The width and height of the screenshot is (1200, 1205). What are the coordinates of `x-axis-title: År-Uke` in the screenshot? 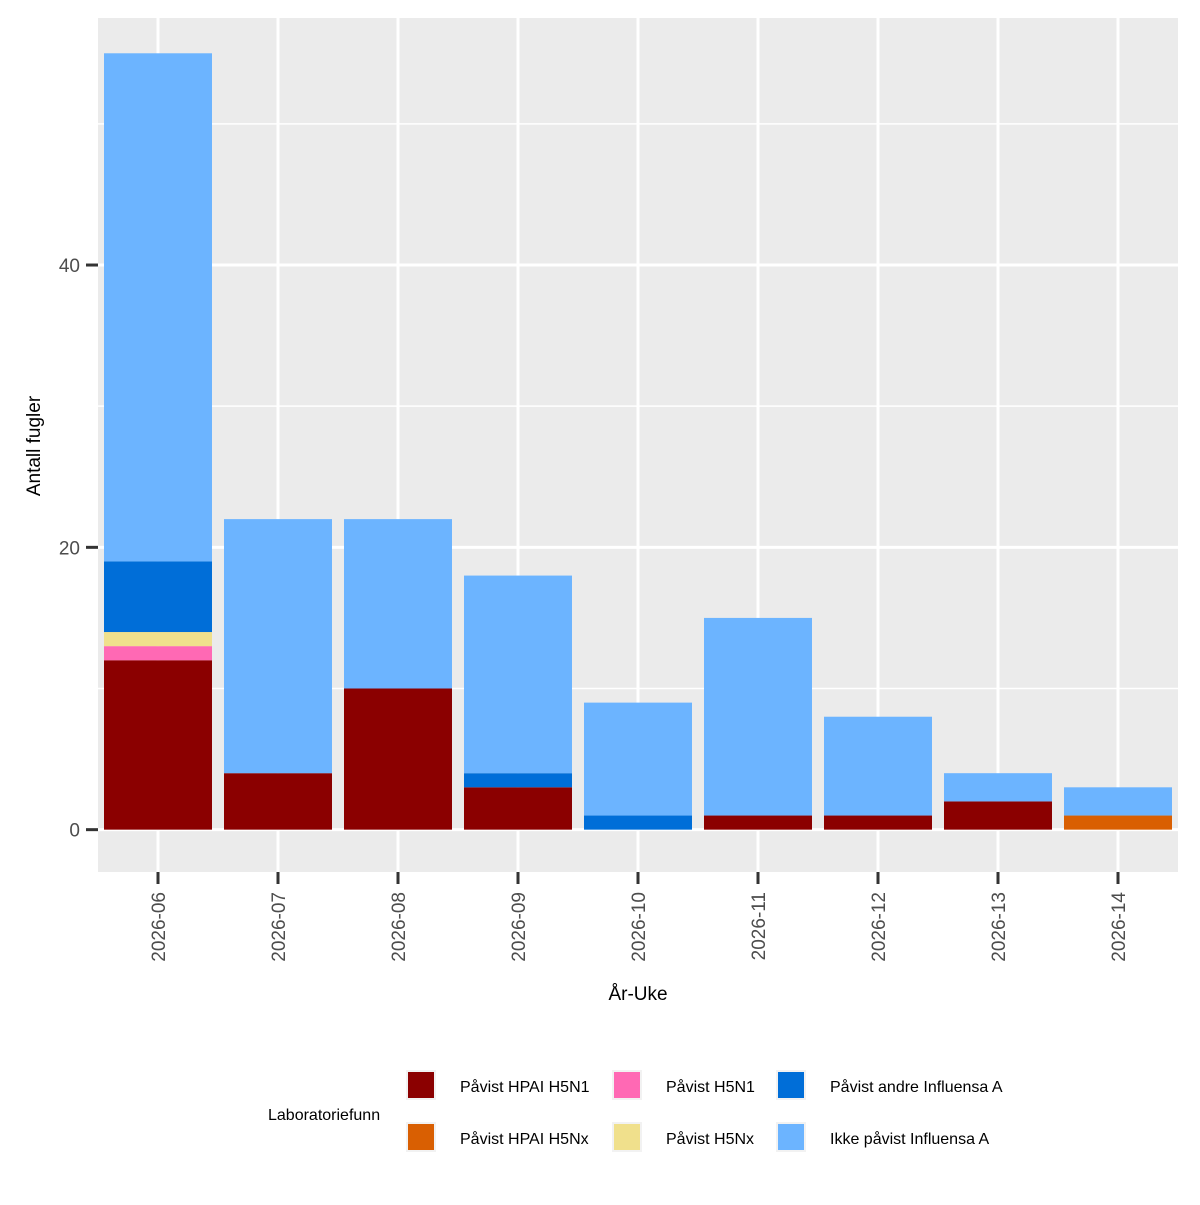 It's located at (637, 994).